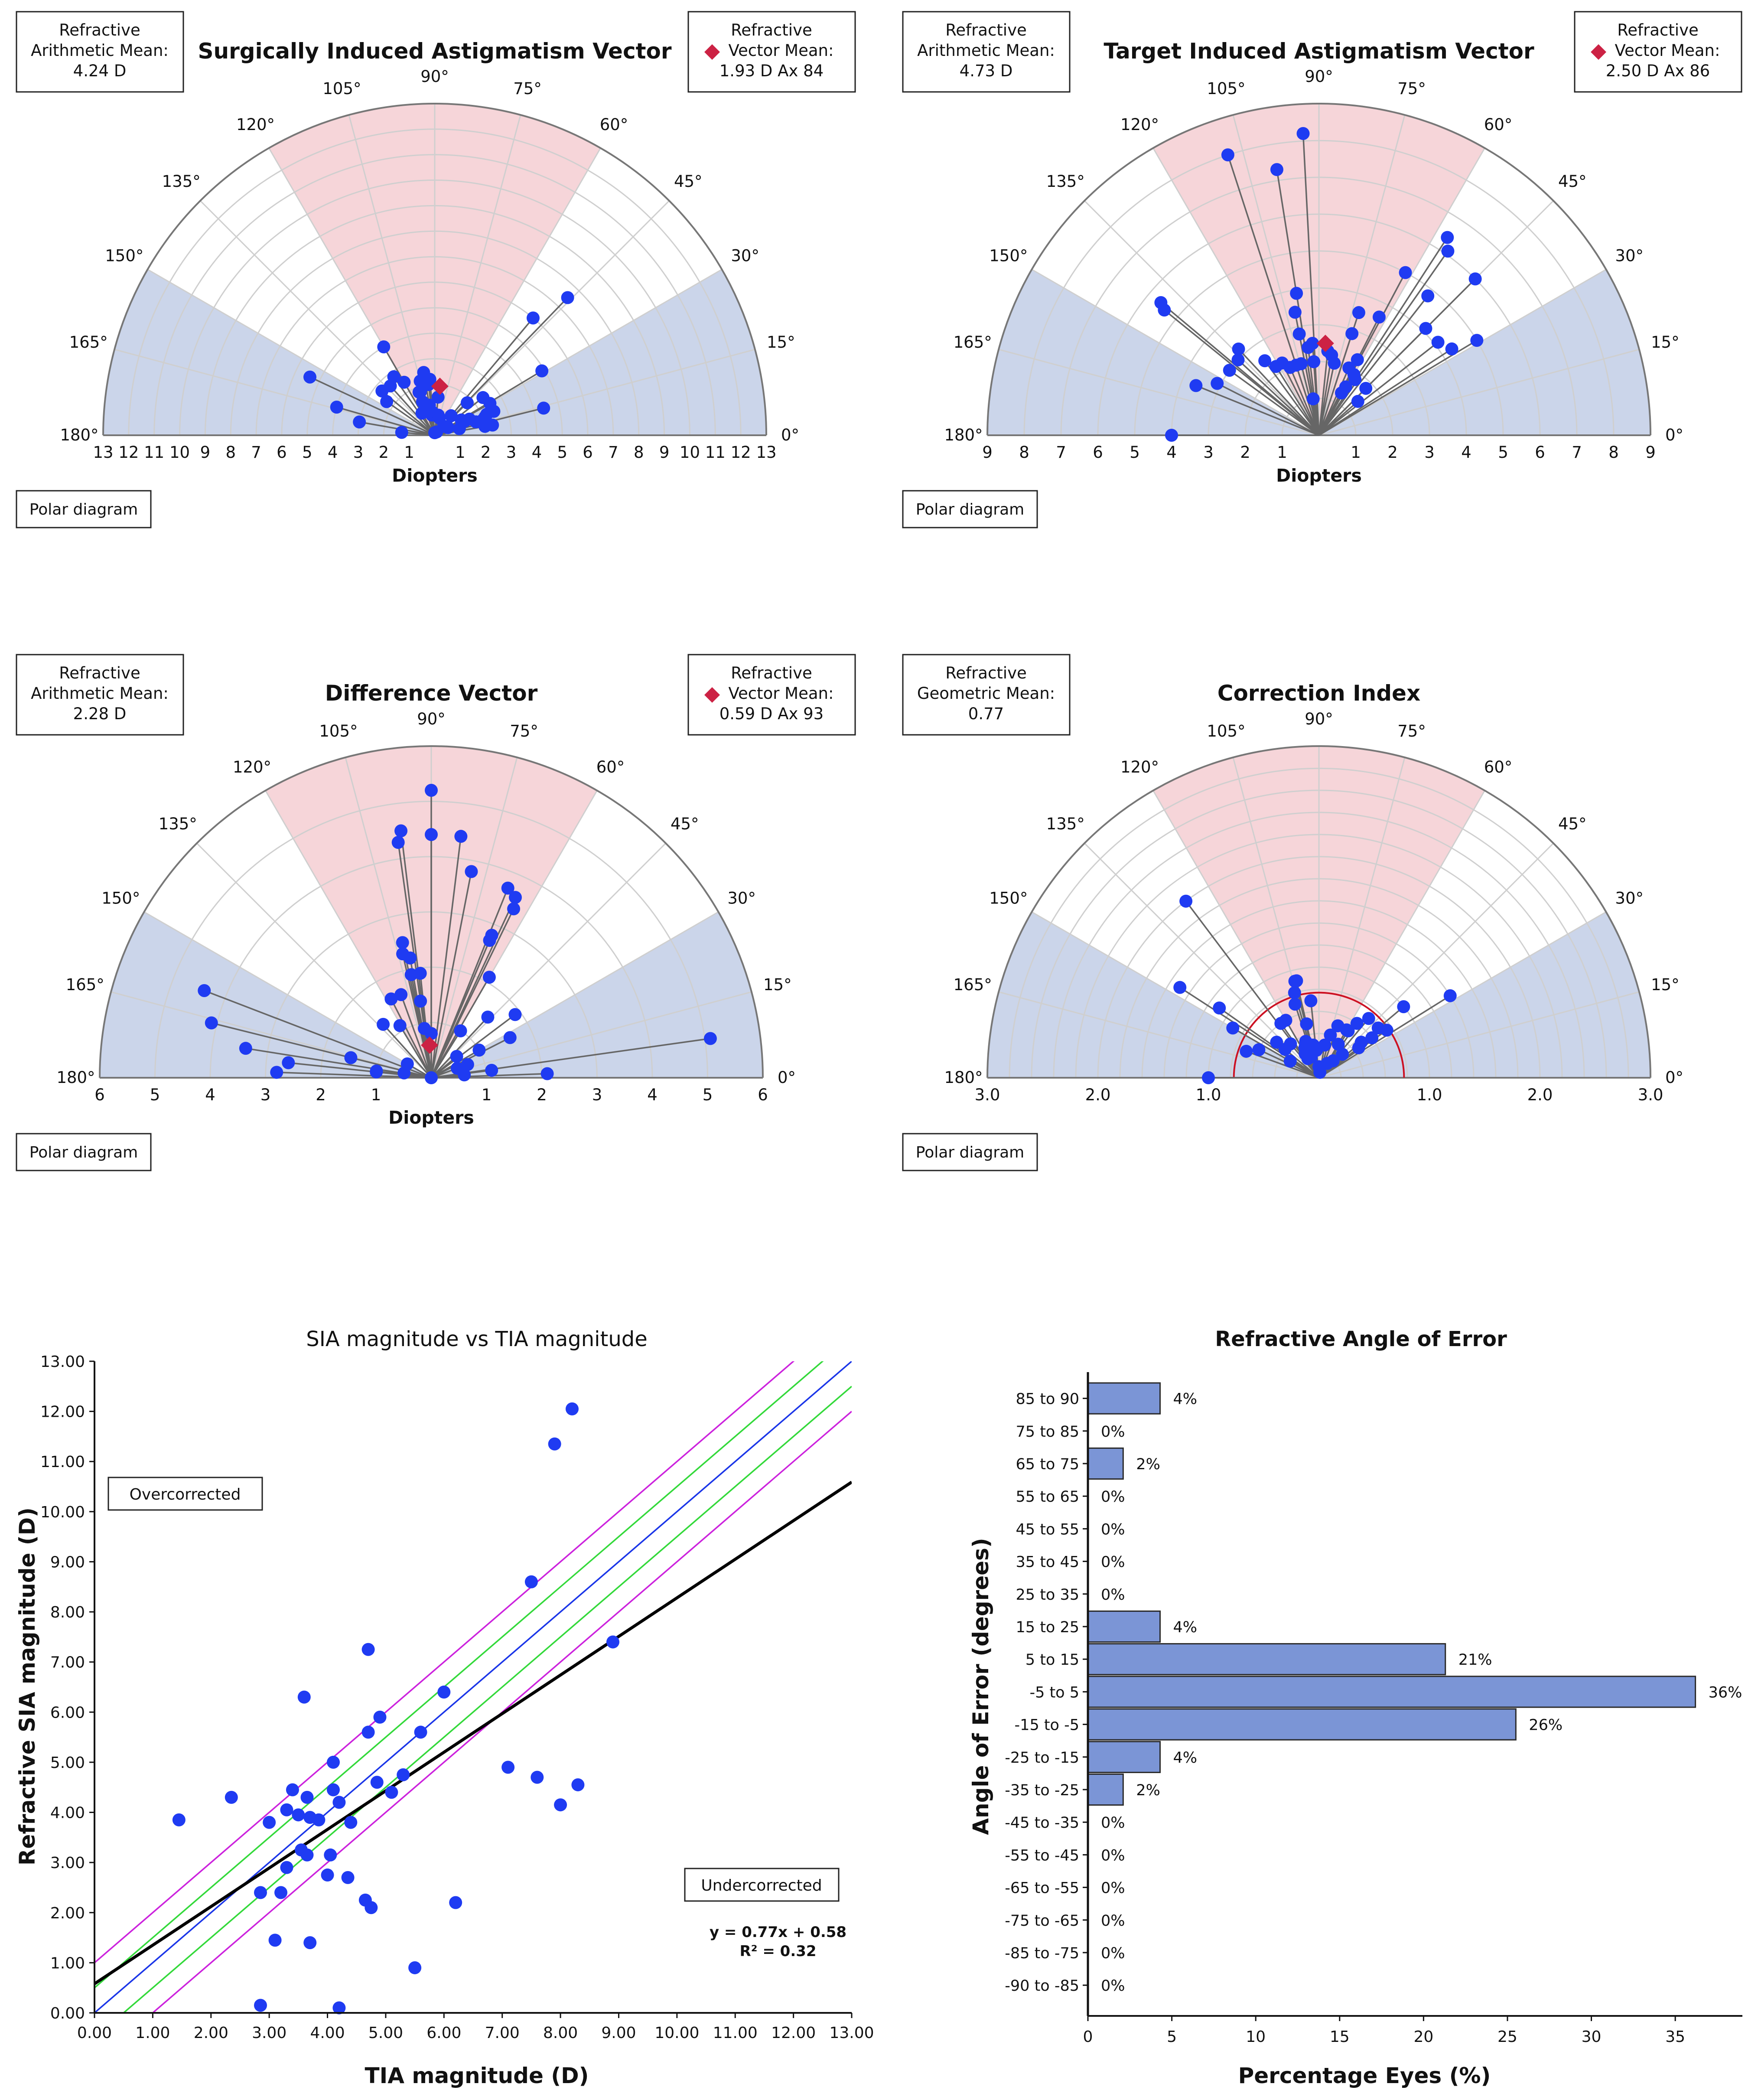 Image resolution: width=1758 pixels, height=2100 pixels. What do you see at coordinates (1361, 1339) in the screenshot?
I see `chart-title: Refractive Angle of Error` at bounding box center [1361, 1339].